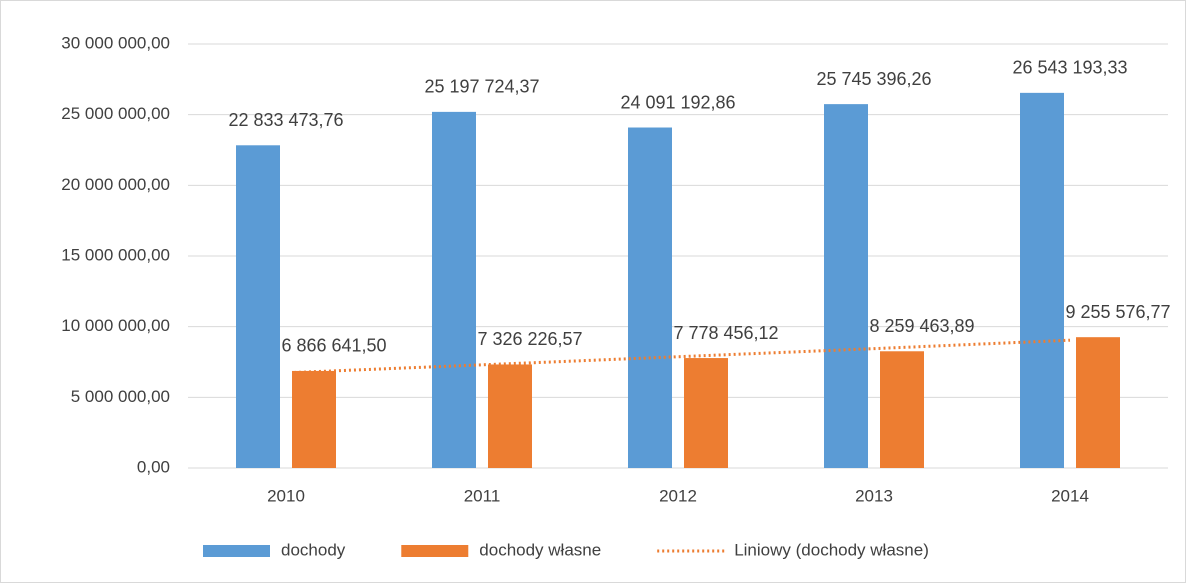 The image size is (1186, 583). Describe the element at coordinates (313, 549) in the screenshot. I see `legend-label: dochody` at that location.